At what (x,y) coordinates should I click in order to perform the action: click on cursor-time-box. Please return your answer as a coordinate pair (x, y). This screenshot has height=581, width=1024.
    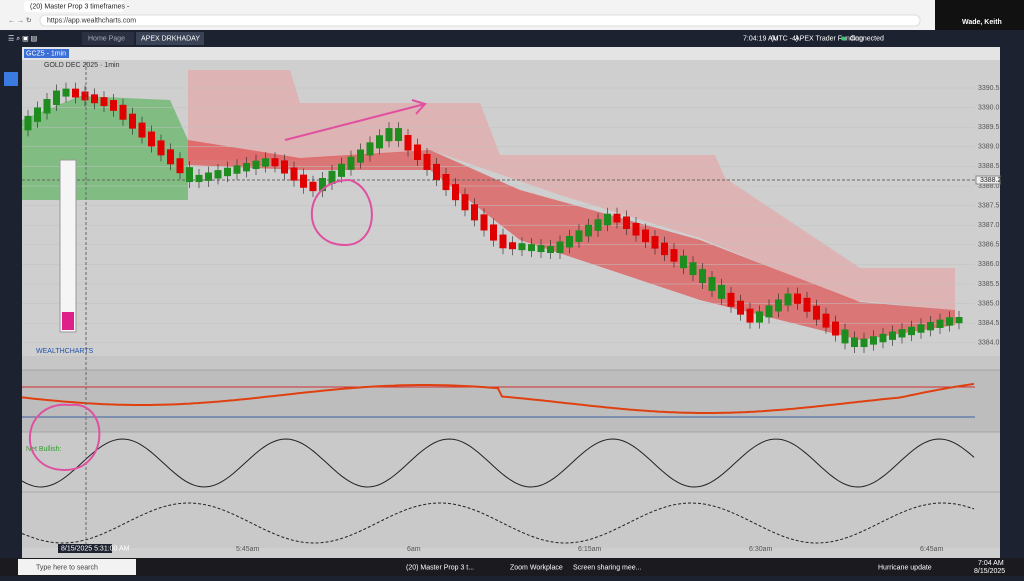
    Looking at the image, I should click on (85, 548).